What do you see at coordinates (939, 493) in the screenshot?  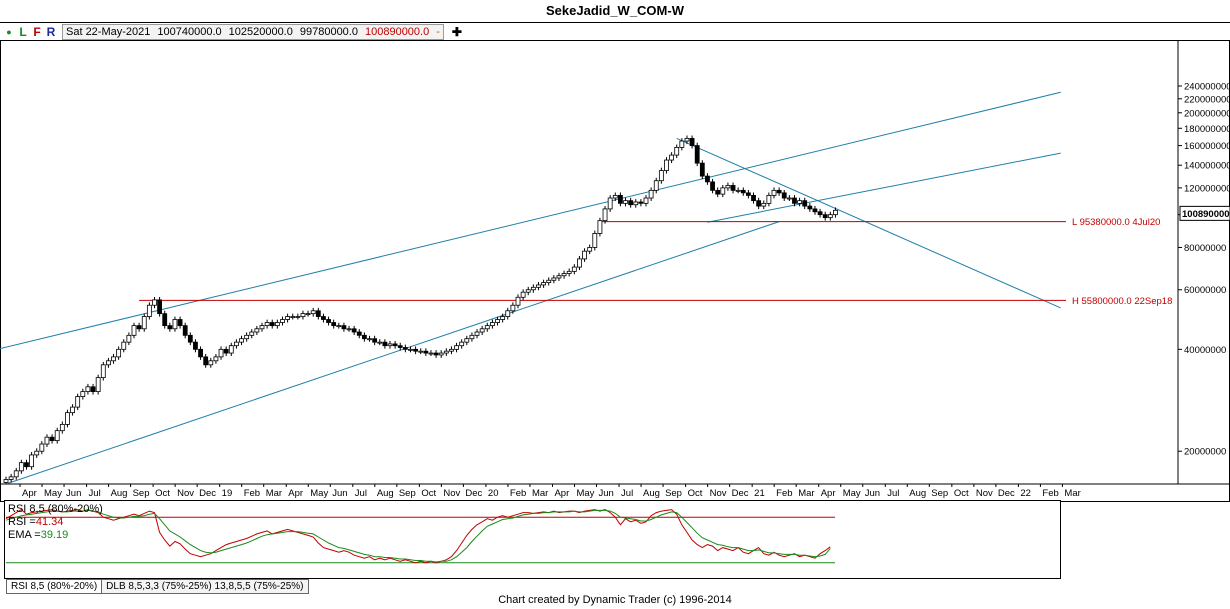 I see `x-tick-label: Sep` at bounding box center [939, 493].